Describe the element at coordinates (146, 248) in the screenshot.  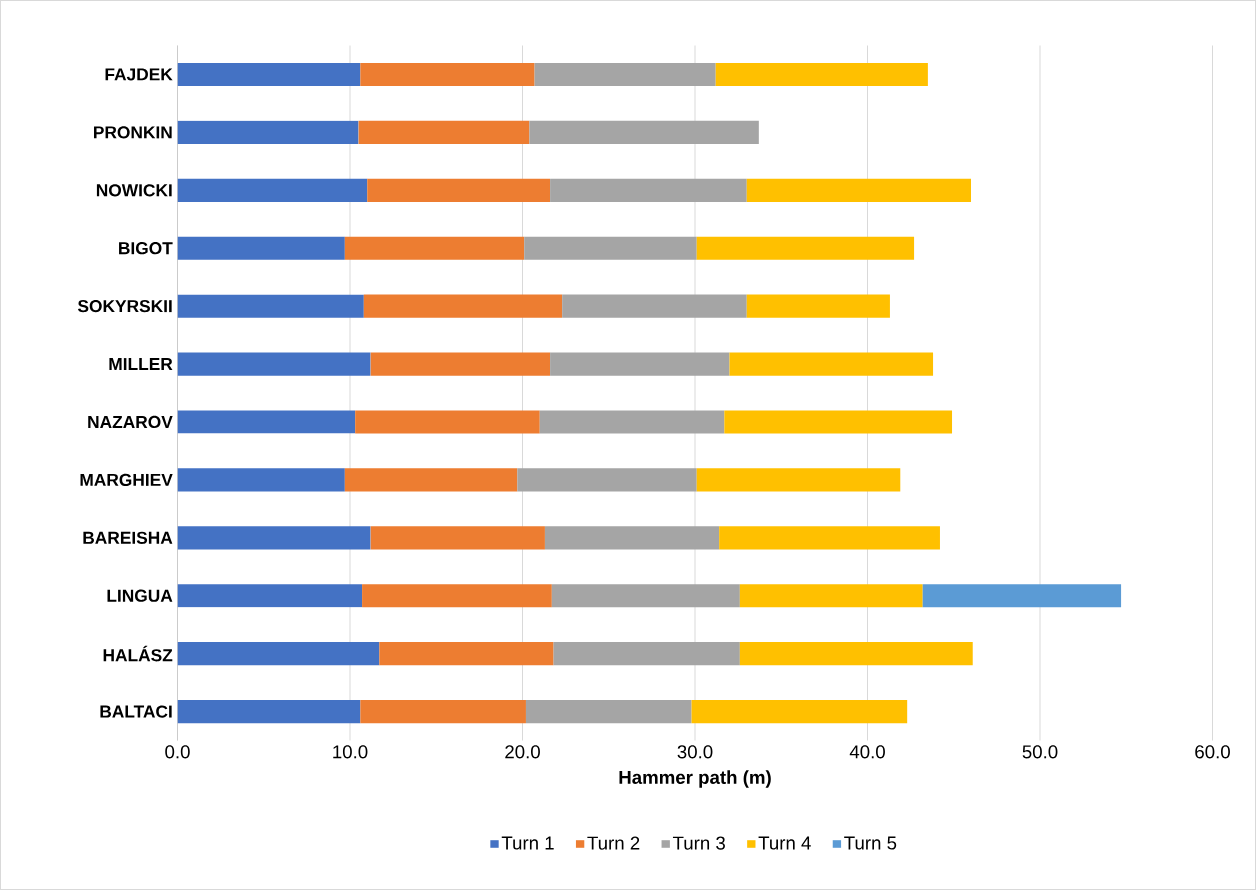
I see `y-tick-label: BIGOT` at that location.